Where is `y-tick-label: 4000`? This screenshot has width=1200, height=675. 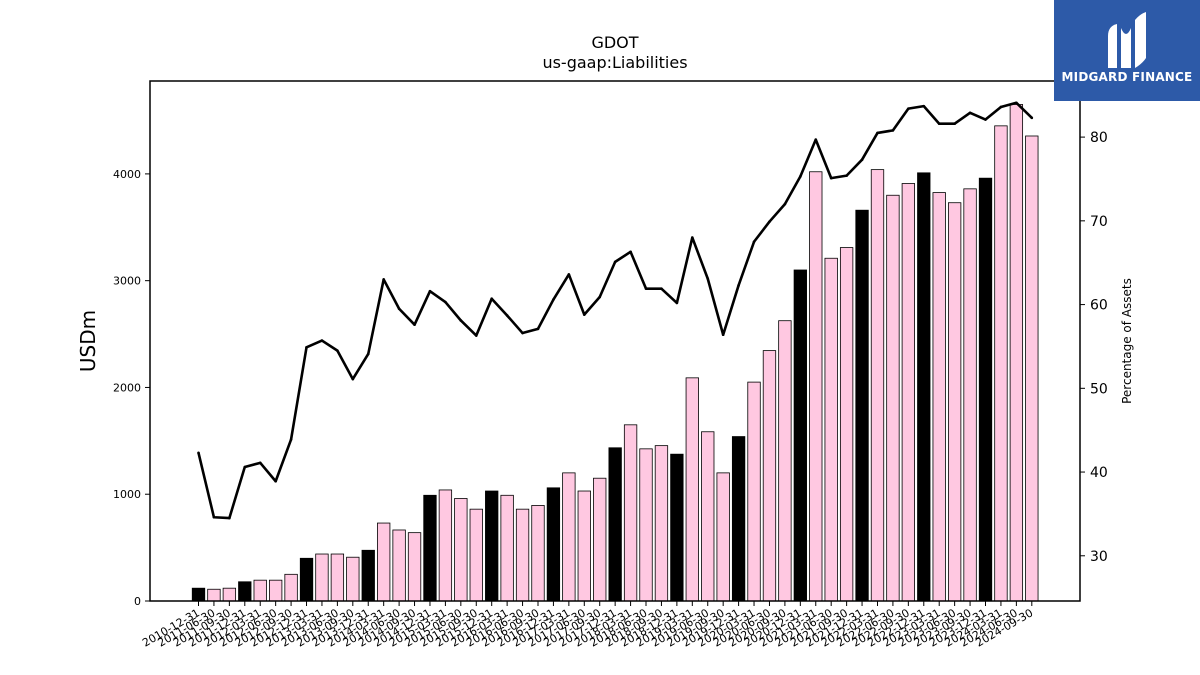 y-tick-label: 4000 is located at coordinates (127, 174).